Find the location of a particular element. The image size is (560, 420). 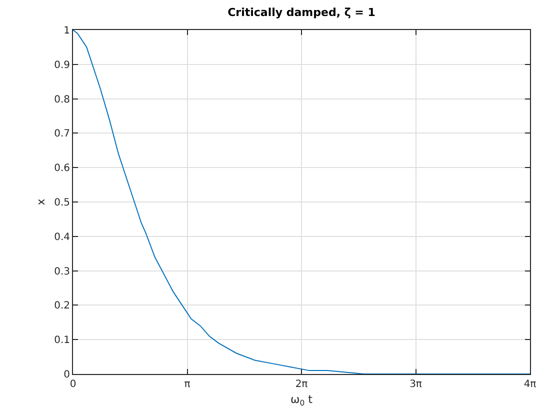

y-tick-label: 0 is located at coordinates (67, 375).